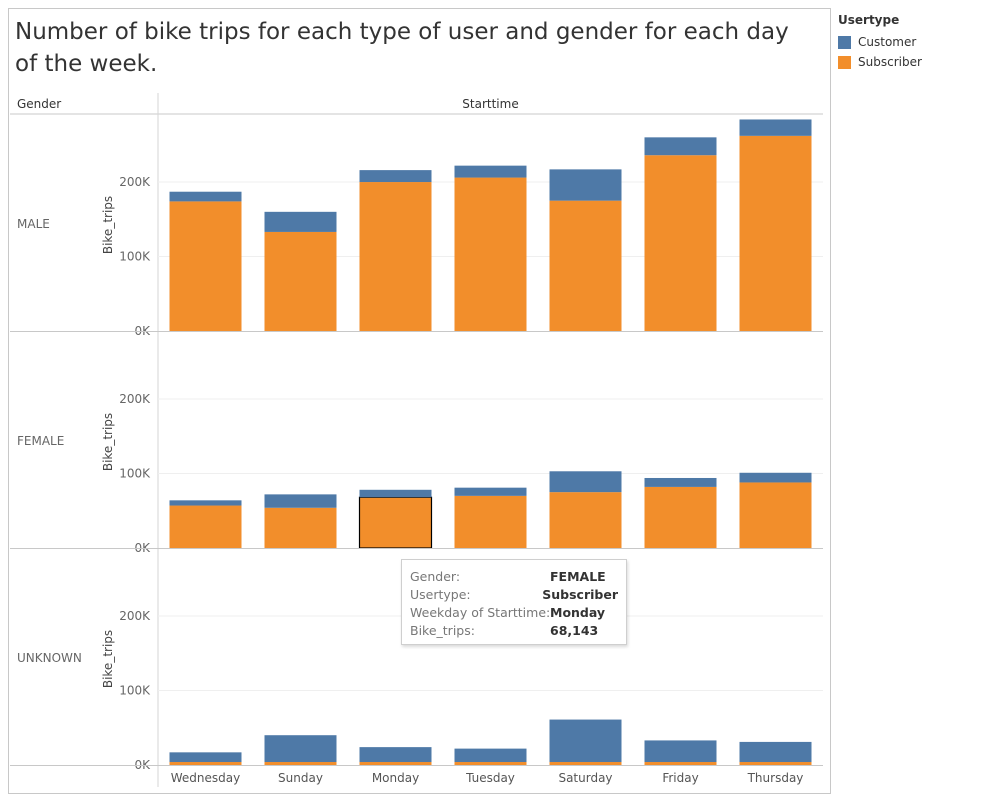 The image size is (994, 801). What do you see at coordinates (33, 224) in the screenshot?
I see `panel-label-male: MALE` at bounding box center [33, 224].